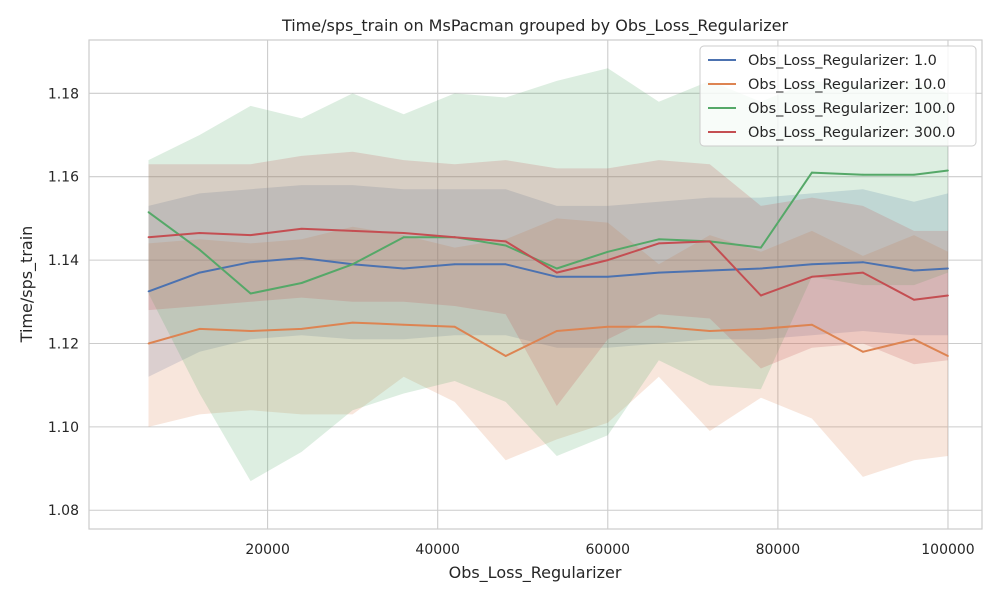 This screenshot has height=600, width=1000. What do you see at coordinates (947, 550) in the screenshot?
I see `x-tick-label: 100000` at bounding box center [947, 550].